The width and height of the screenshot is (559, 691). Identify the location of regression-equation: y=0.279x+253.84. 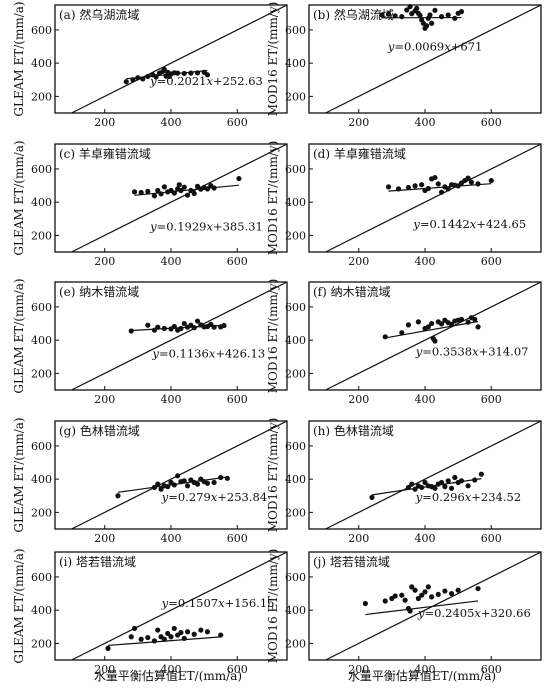
(214, 497).